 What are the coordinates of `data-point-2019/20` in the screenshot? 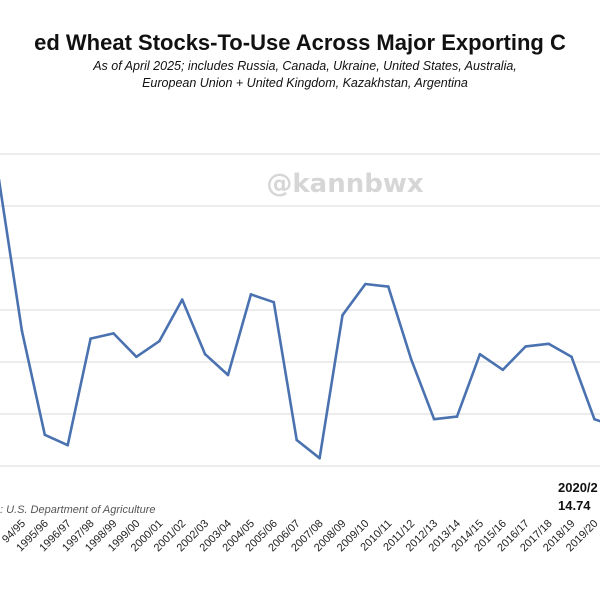 It's located at (594, 419).